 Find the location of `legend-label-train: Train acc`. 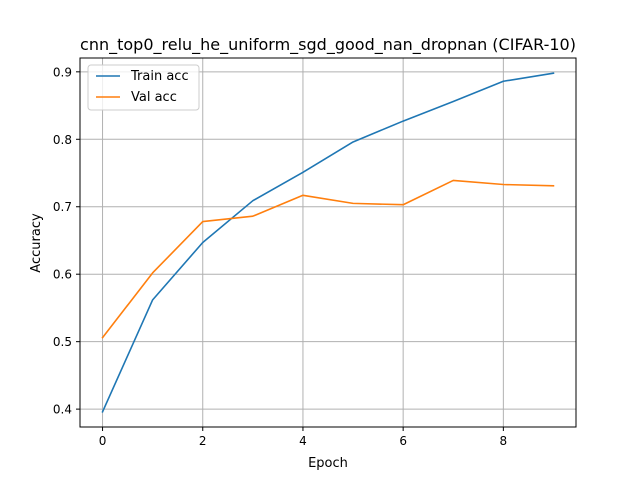

legend-label-train: Train acc is located at coordinates (159, 76).